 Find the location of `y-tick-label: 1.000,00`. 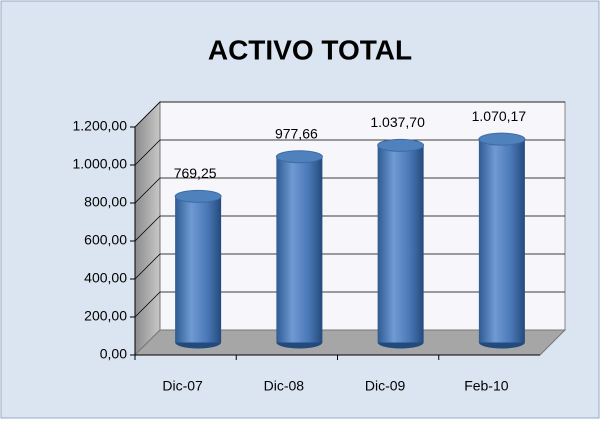

y-tick-label: 1.000,00 is located at coordinates (100, 164).